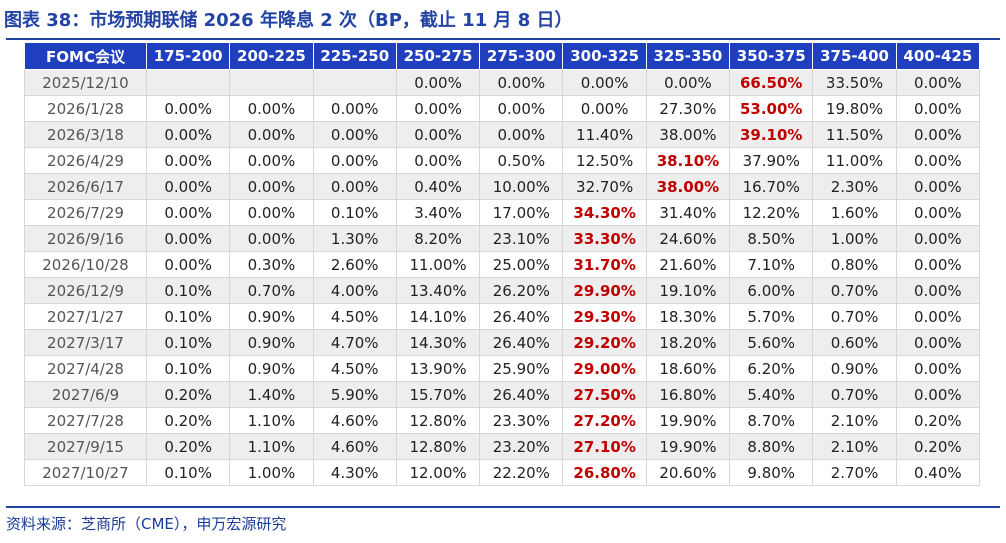 Image resolution: width=1006 pixels, height=543 pixels. Describe the element at coordinates (503, 507) in the screenshot. I see `footer-divider` at that location.